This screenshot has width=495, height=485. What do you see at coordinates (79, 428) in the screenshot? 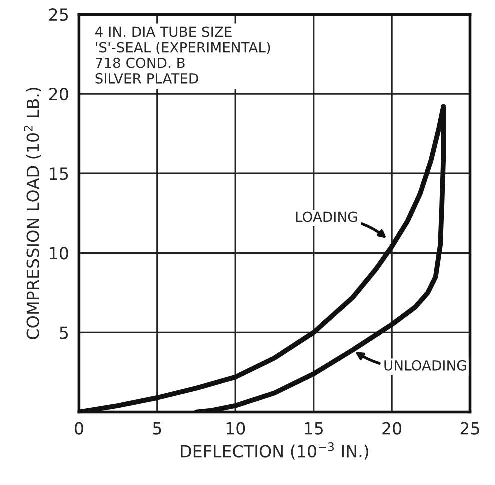
I see `x-tick-label: 0` at bounding box center [79, 428].